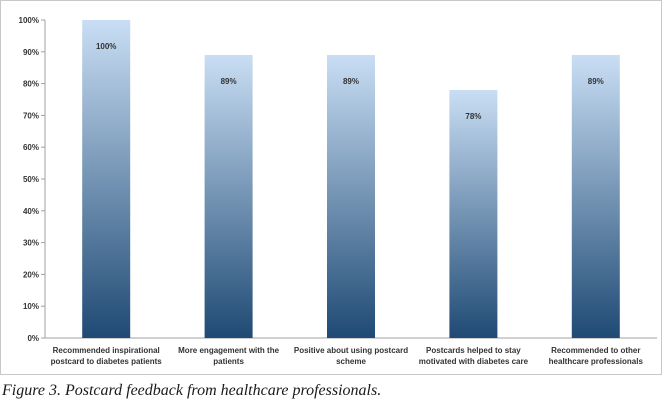  I want to click on y-tick-label: 10%, so click(31, 306).